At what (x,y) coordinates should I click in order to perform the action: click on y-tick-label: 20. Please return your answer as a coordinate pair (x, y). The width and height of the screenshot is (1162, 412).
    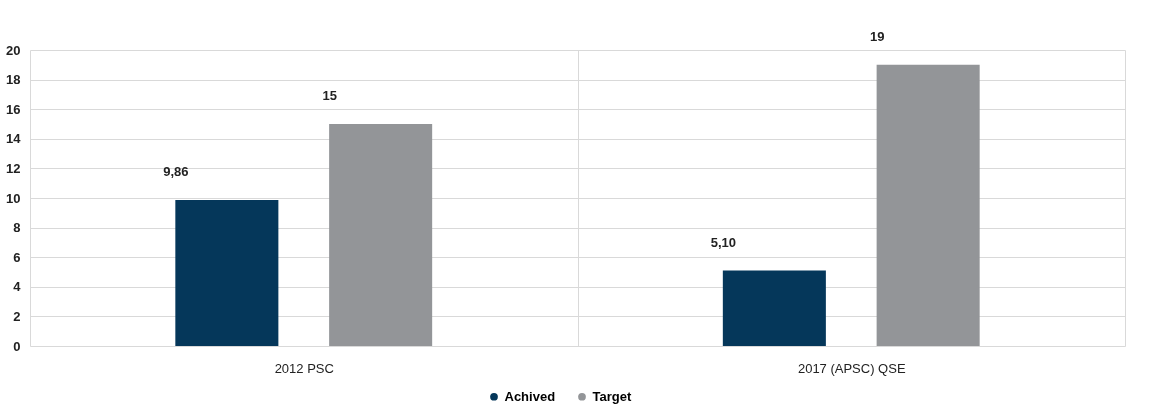
    Looking at the image, I should click on (13, 50).